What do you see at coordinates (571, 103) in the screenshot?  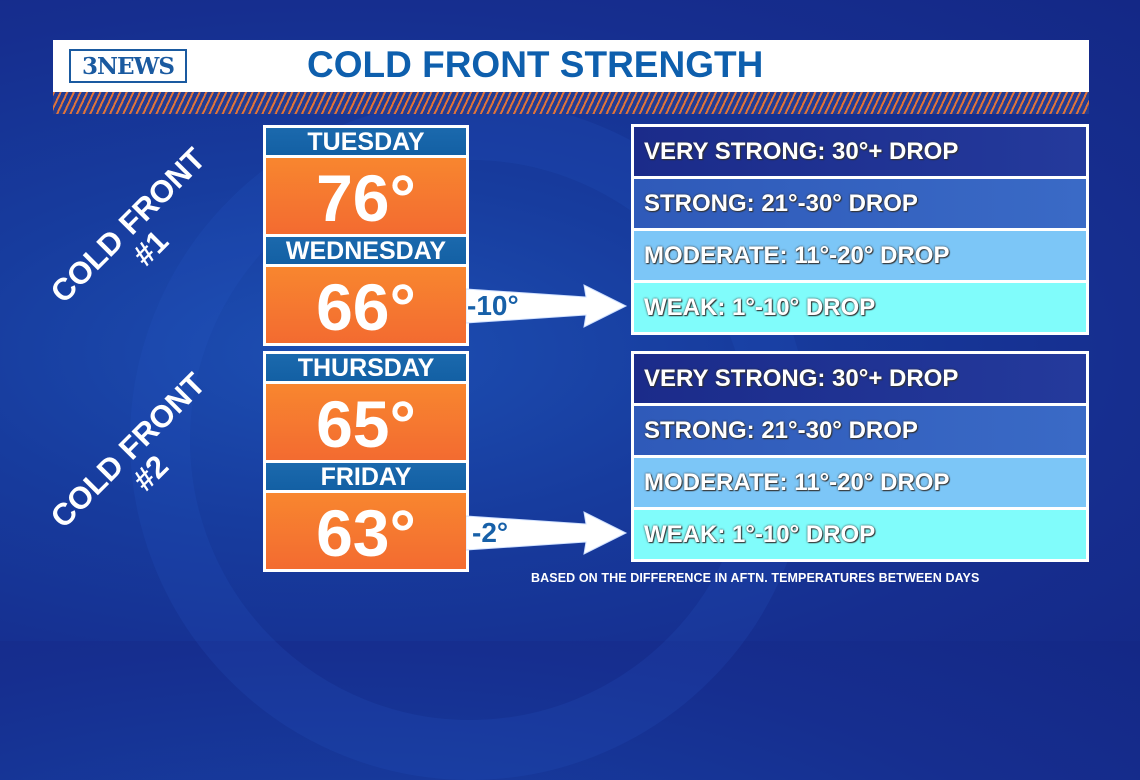 I see `header-hatch-stripe` at bounding box center [571, 103].